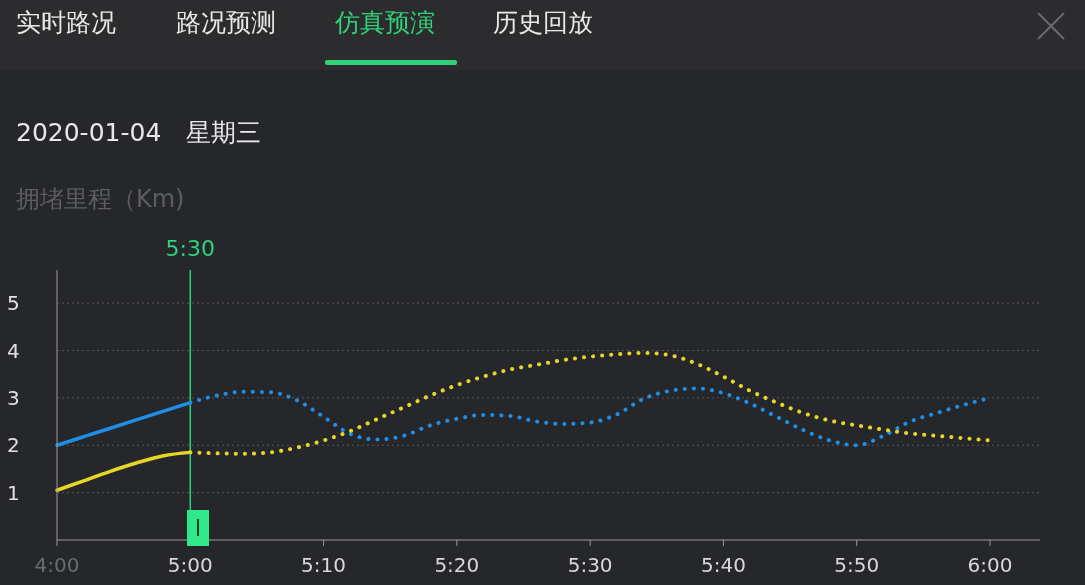 The height and width of the screenshot is (585, 1085). What do you see at coordinates (543, 23) in the screenshot?
I see `text: 历史回放` at bounding box center [543, 23].